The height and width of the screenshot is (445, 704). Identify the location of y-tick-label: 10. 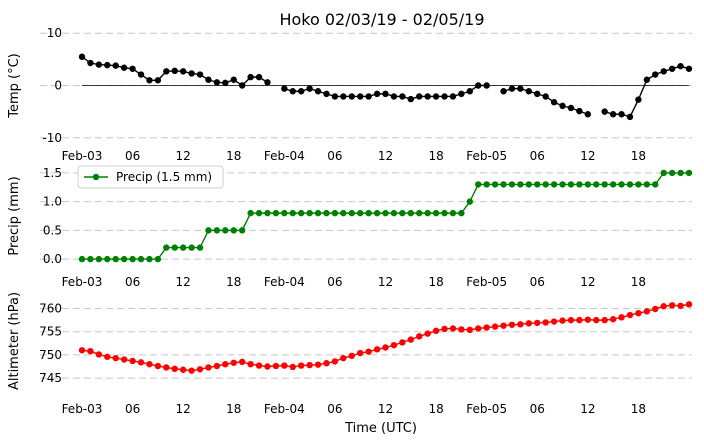
(54, 33).